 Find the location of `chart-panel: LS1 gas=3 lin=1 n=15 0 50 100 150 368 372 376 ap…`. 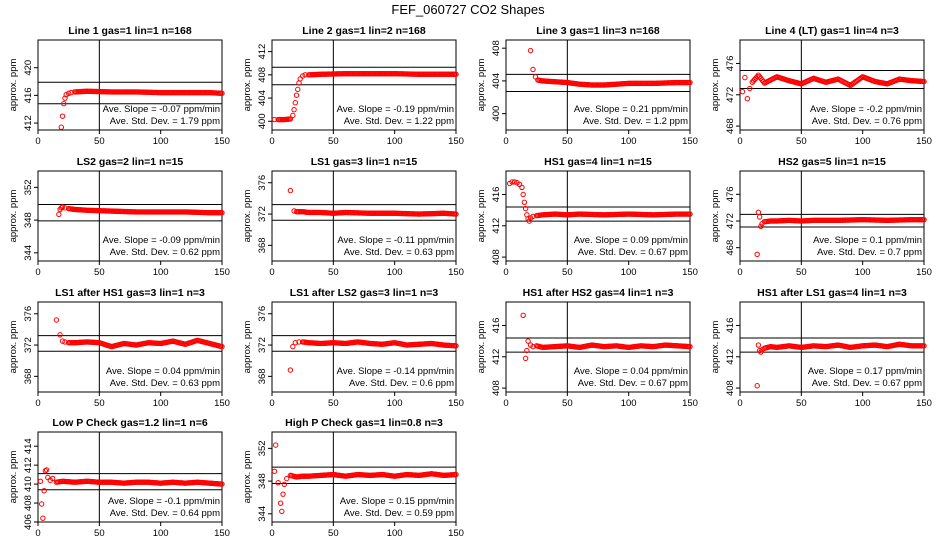

chart-panel: LS1 gas=3 lin=1 n=15 0 50 100 150 368 372 376 ap… is located at coordinates (353, 217).